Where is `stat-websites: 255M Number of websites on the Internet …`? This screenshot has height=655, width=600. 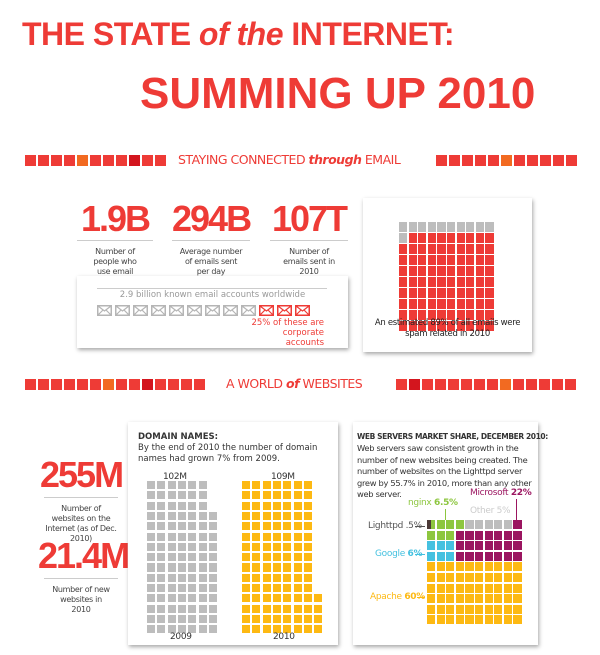 stat-websites: 255M Number of websites on the Internet … is located at coordinates (82, 499).